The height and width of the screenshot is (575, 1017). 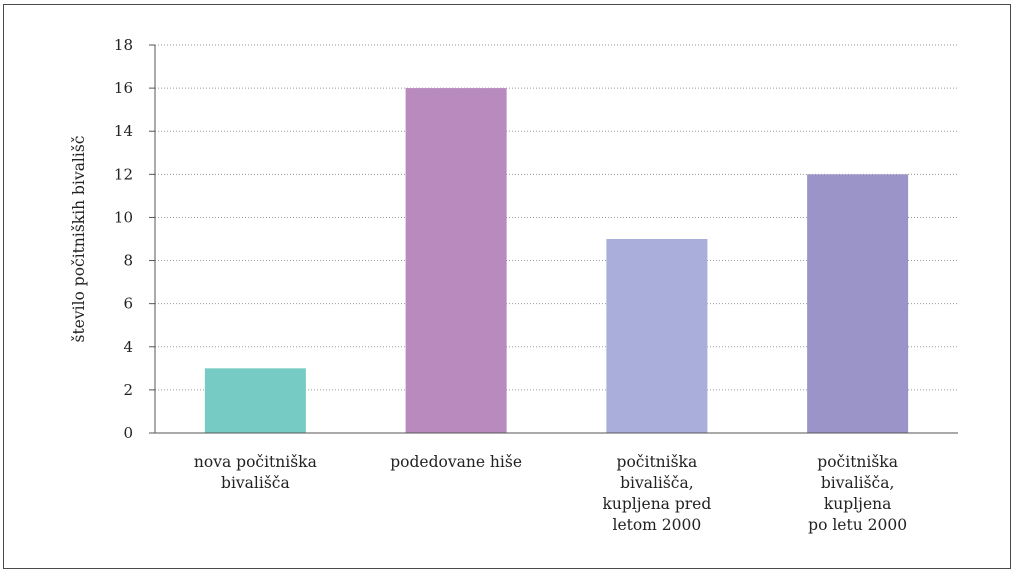 What do you see at coordinates (128, 304) in the screenshot?
I see `y-tick-label: 6` at bounding box center [128, 304].